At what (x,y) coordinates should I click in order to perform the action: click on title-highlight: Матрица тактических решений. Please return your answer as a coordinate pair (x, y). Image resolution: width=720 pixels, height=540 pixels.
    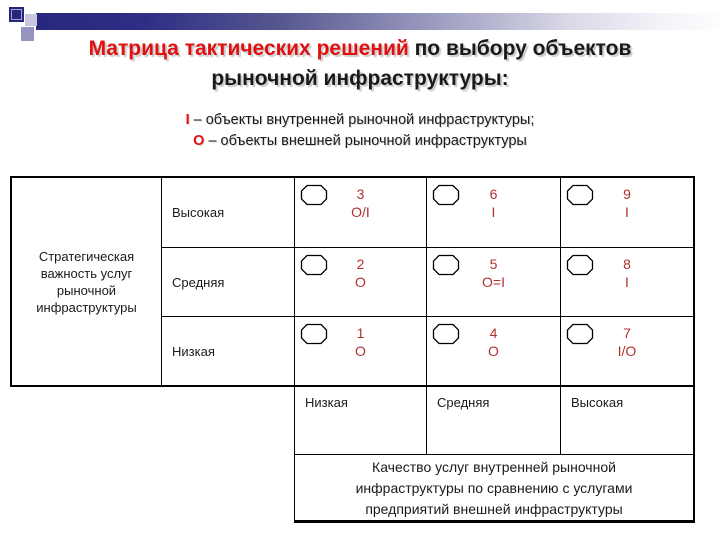
    Looking at the image, I should click on (248, 48).